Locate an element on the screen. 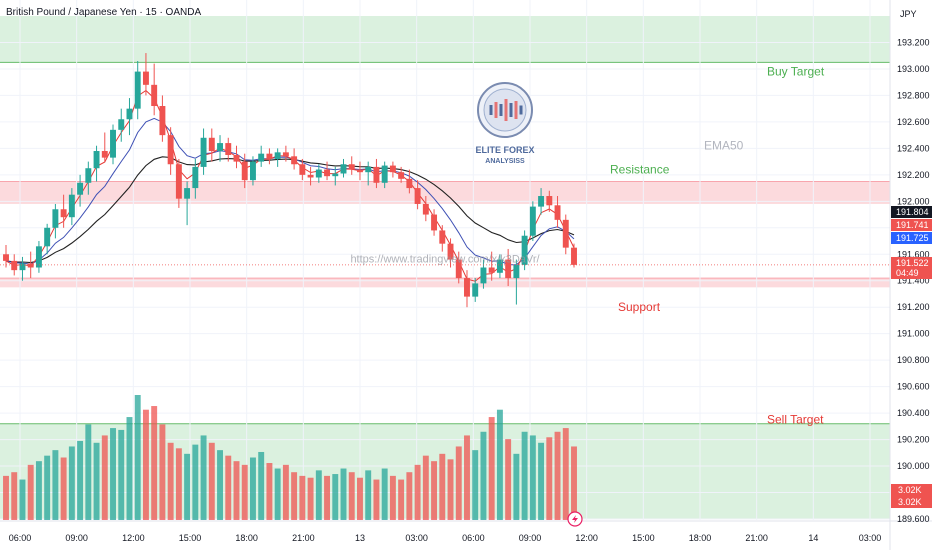 This screenshot has width=932, height=550. x-tick-11: 15:00 is located at coordinates (643, 538).